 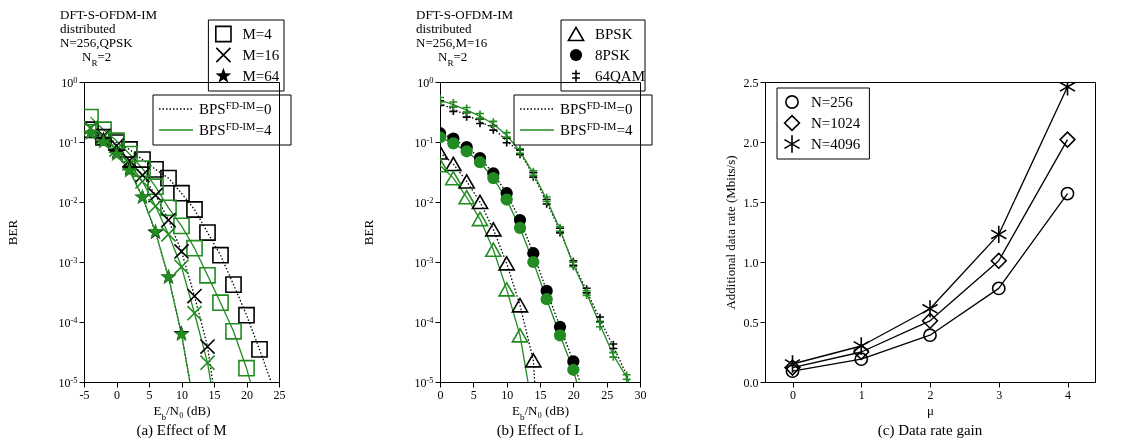 I want to click on x-tick-label: 1, so click(x=861, y=394).